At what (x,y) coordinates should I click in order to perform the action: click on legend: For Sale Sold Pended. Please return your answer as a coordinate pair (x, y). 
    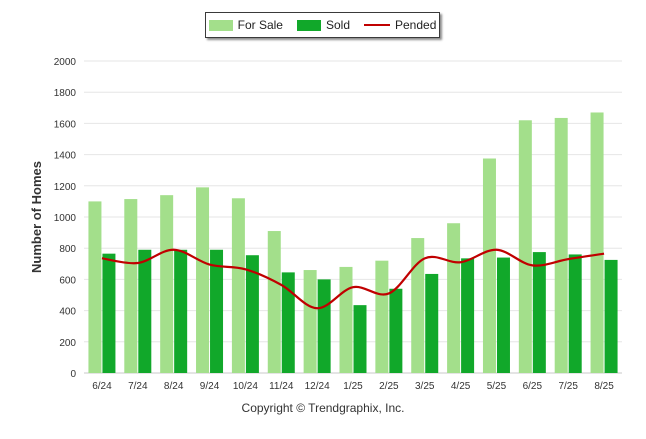
    Looking at the image, I should click on (322, 25).